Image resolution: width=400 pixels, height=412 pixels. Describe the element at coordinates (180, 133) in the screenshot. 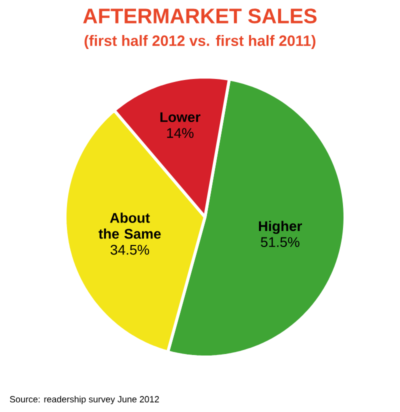

I see `data-label: 14%` at that location.